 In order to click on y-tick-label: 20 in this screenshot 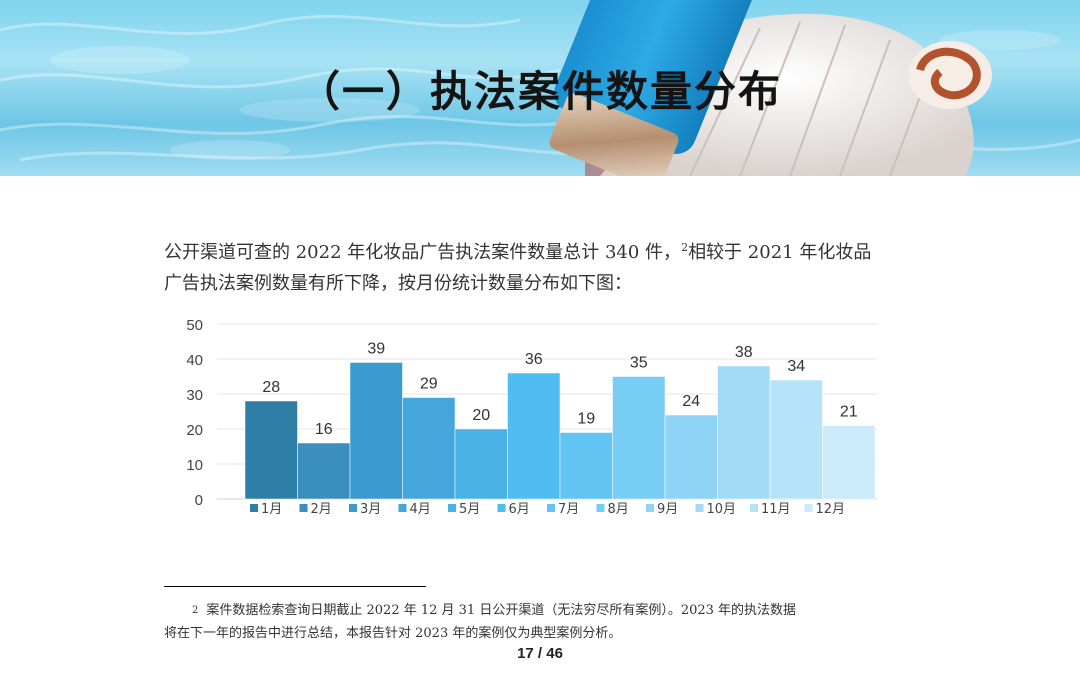, I will do `click(194, 430)`.